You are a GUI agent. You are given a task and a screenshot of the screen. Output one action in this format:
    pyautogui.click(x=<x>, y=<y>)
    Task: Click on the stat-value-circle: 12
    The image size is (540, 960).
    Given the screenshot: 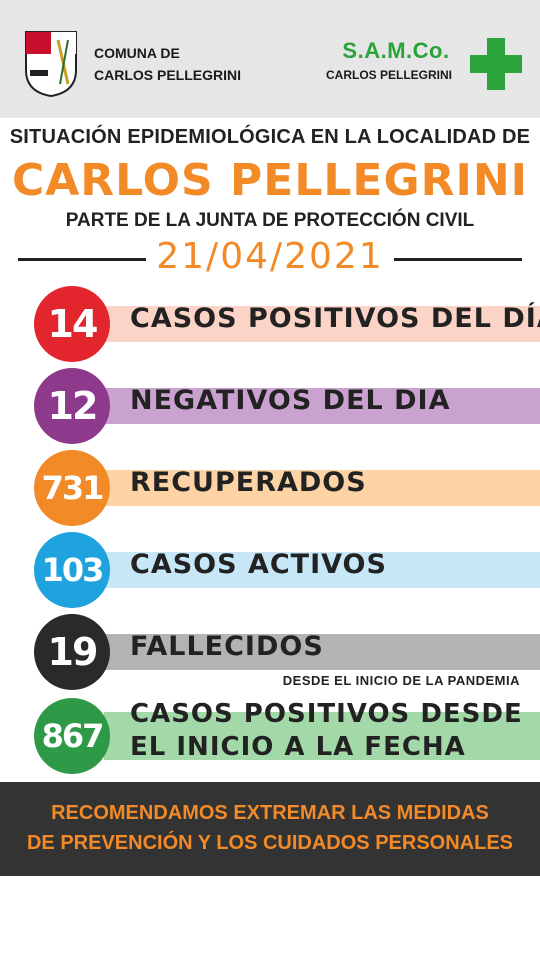 What is the action you would take?
    pyautogui.click(x=72, y=406)
    